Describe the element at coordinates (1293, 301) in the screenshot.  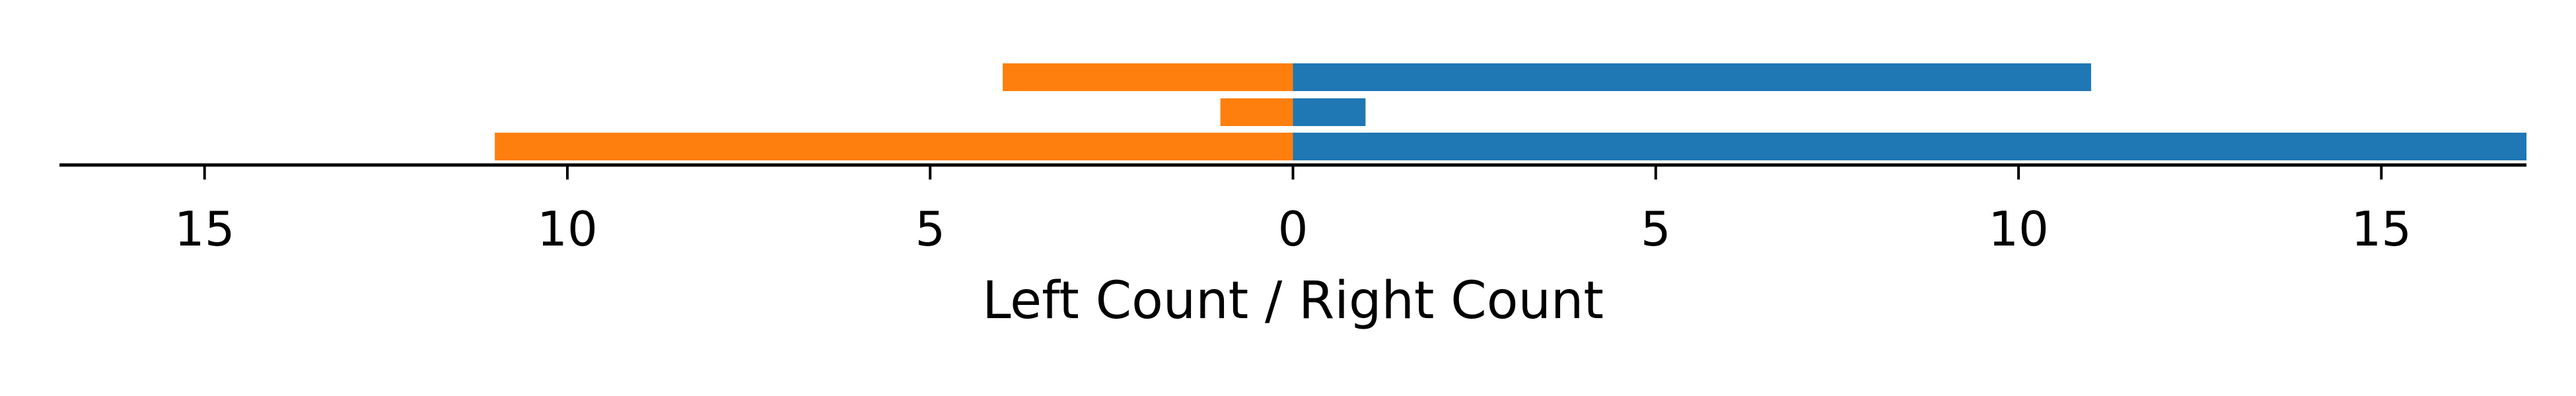
I see `x-axis-title: Left Count / Right Count` at that location.